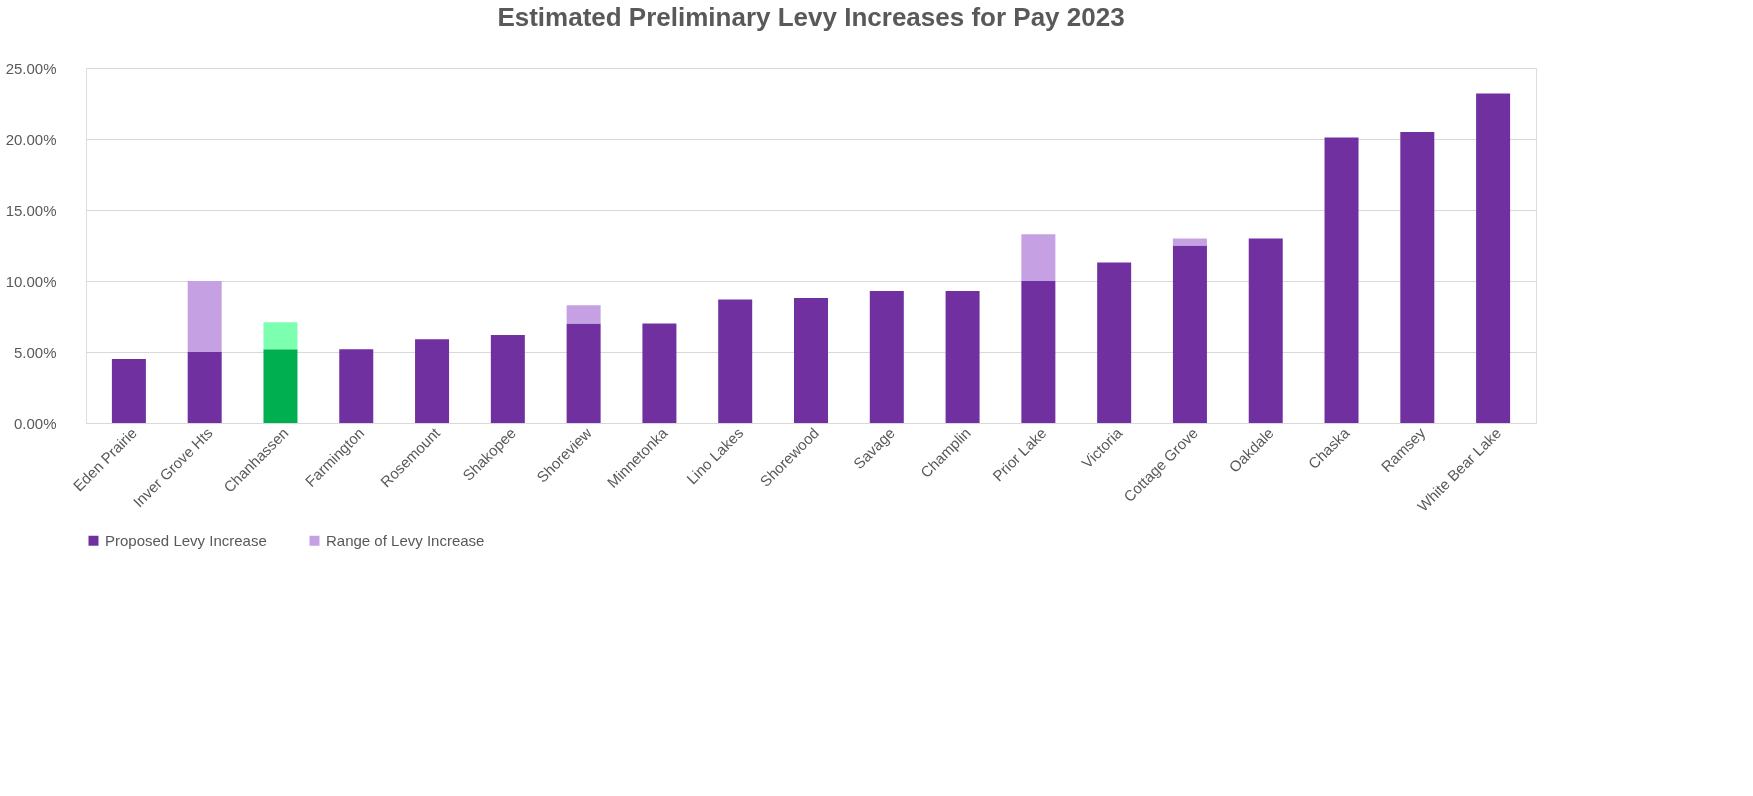 The width and height of the screenshot is (1753, 796). Describe the element at coordinates (811, 17) in the screenshot. I see `chart-title: Estimated Preliminary Levy Increases for Pay 2023` at that location.